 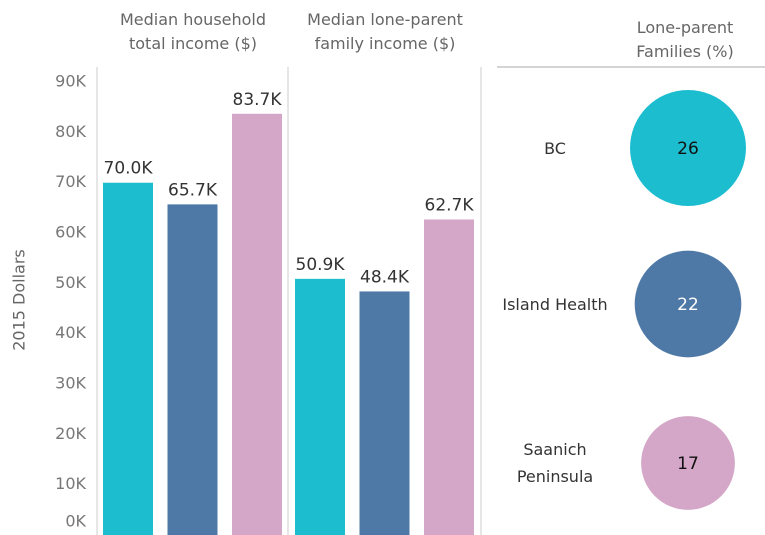 What do you see at coordinates (129, 169) in the screenshot?
I see `value-label: 70.0K` at bounding box center [129, 169].